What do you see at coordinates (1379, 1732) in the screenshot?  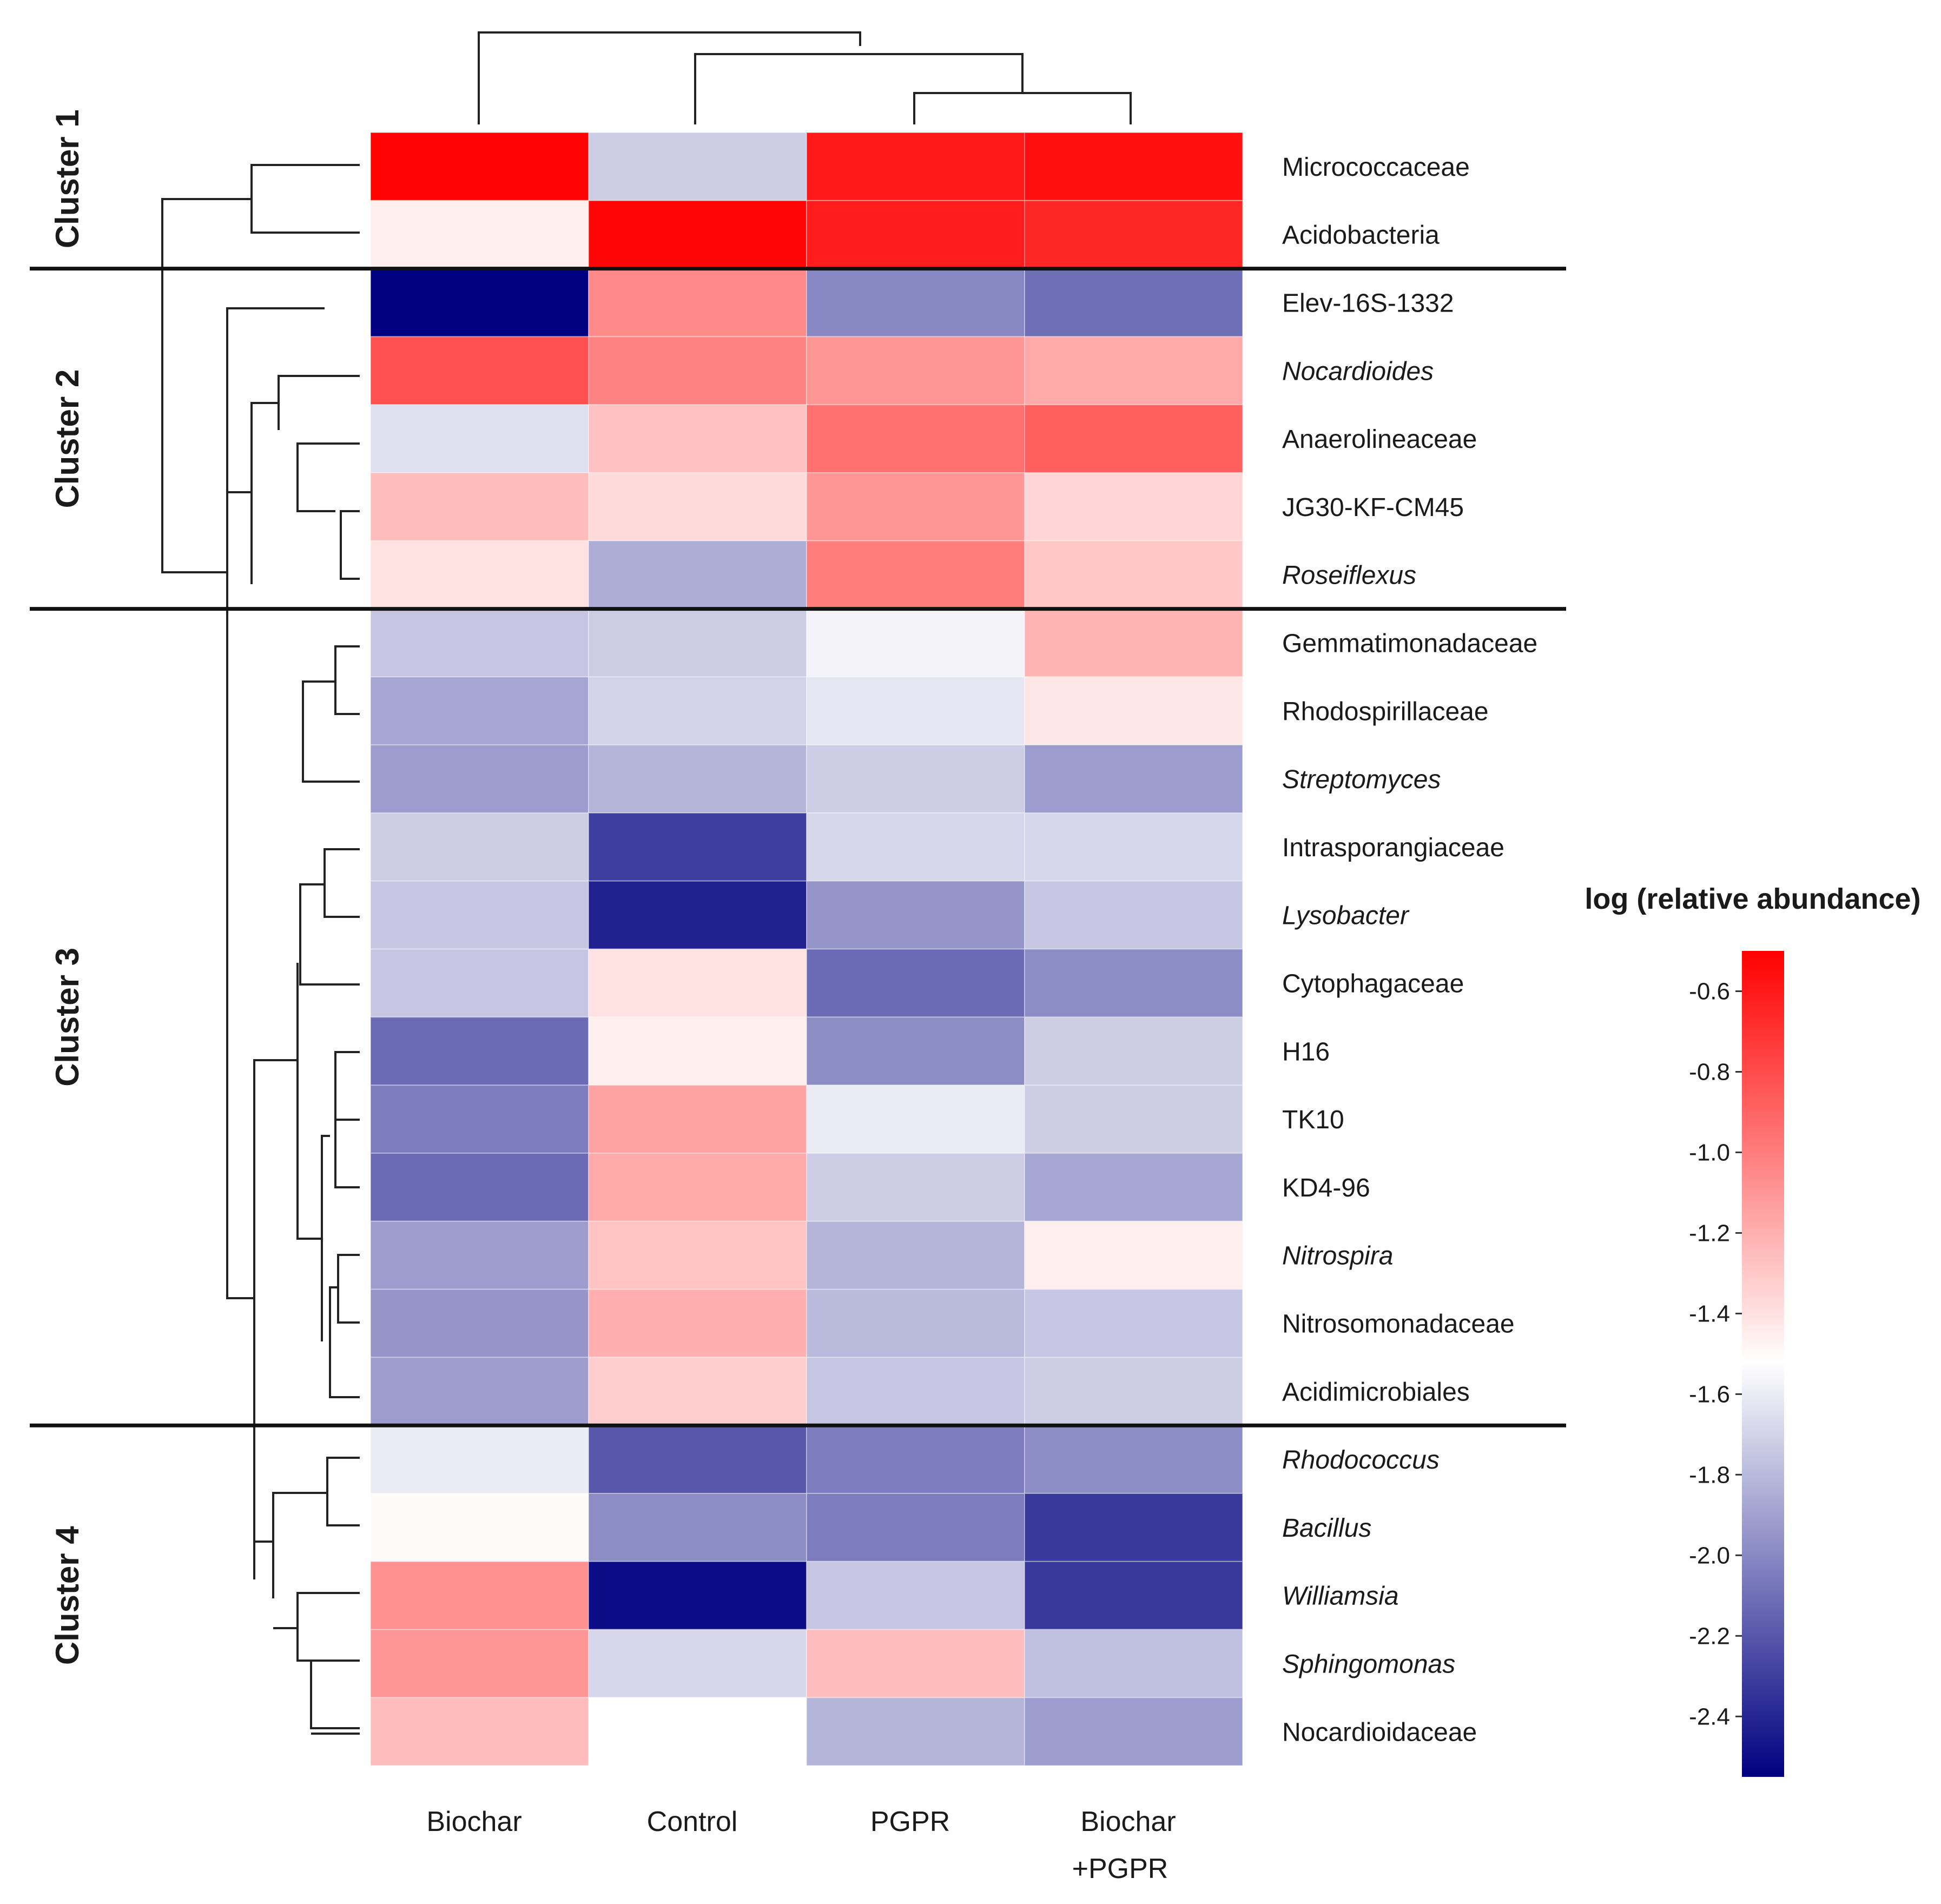 I see `row-label: Nocardioidaceae` at bounding box center [1379, 1732].